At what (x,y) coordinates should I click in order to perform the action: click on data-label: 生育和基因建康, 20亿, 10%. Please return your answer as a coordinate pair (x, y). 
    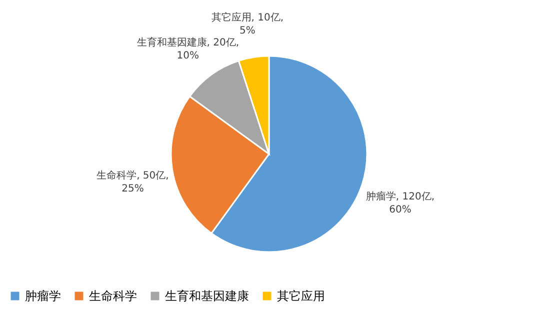
    Looking at the image, I should click on (188, 49).